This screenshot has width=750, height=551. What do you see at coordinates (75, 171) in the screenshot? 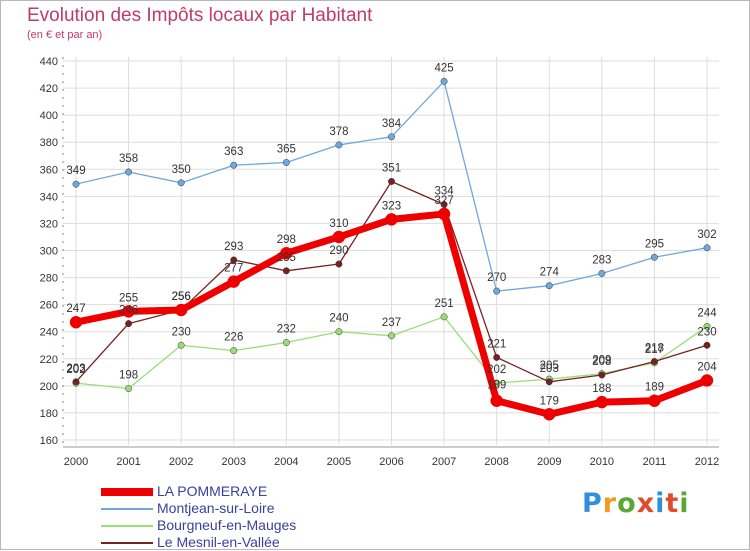
I see `data-label: 349` at bounding box center [75, 171].